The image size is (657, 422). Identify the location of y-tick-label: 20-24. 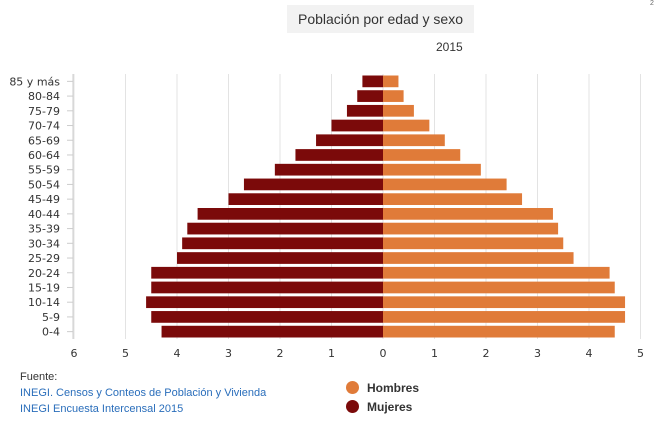
(44, 273).